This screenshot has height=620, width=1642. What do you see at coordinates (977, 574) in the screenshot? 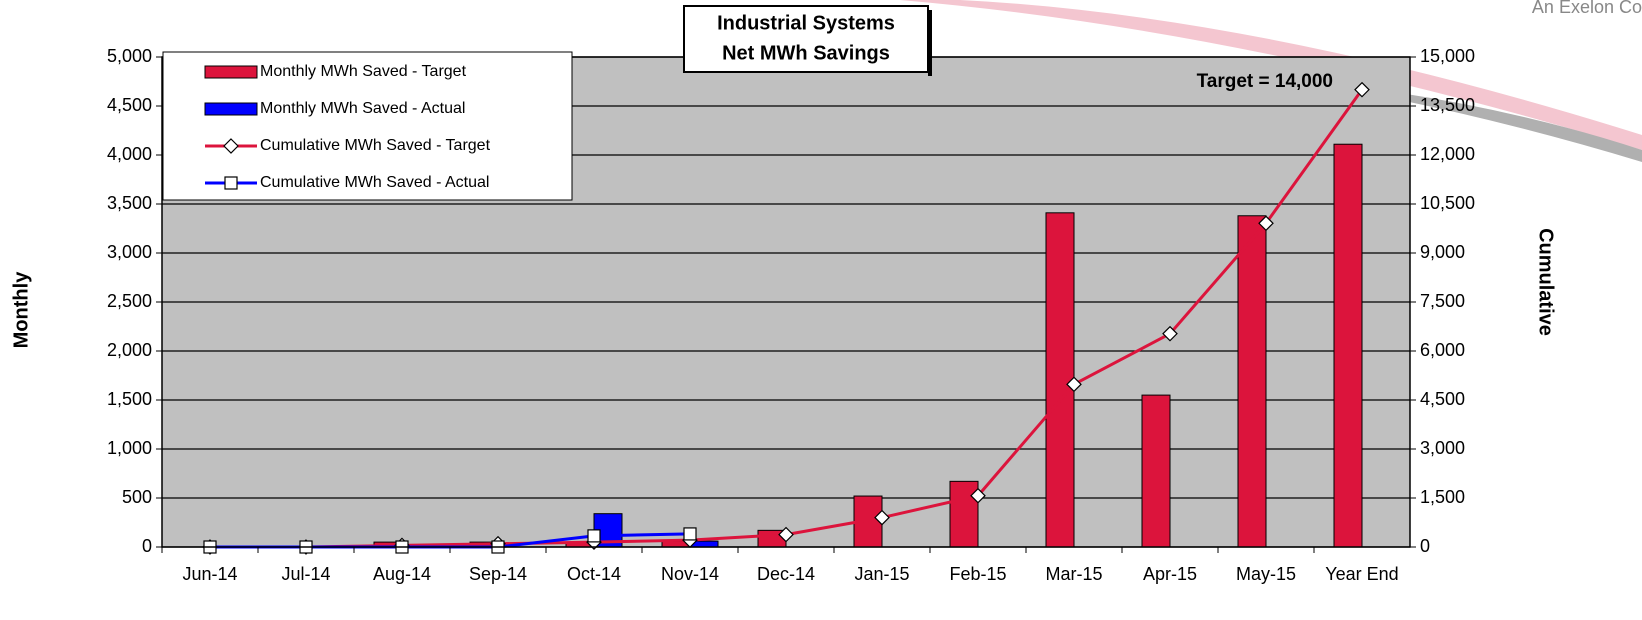
I see `x-tick-label: Feb-15` at bounding box center [977, 574].